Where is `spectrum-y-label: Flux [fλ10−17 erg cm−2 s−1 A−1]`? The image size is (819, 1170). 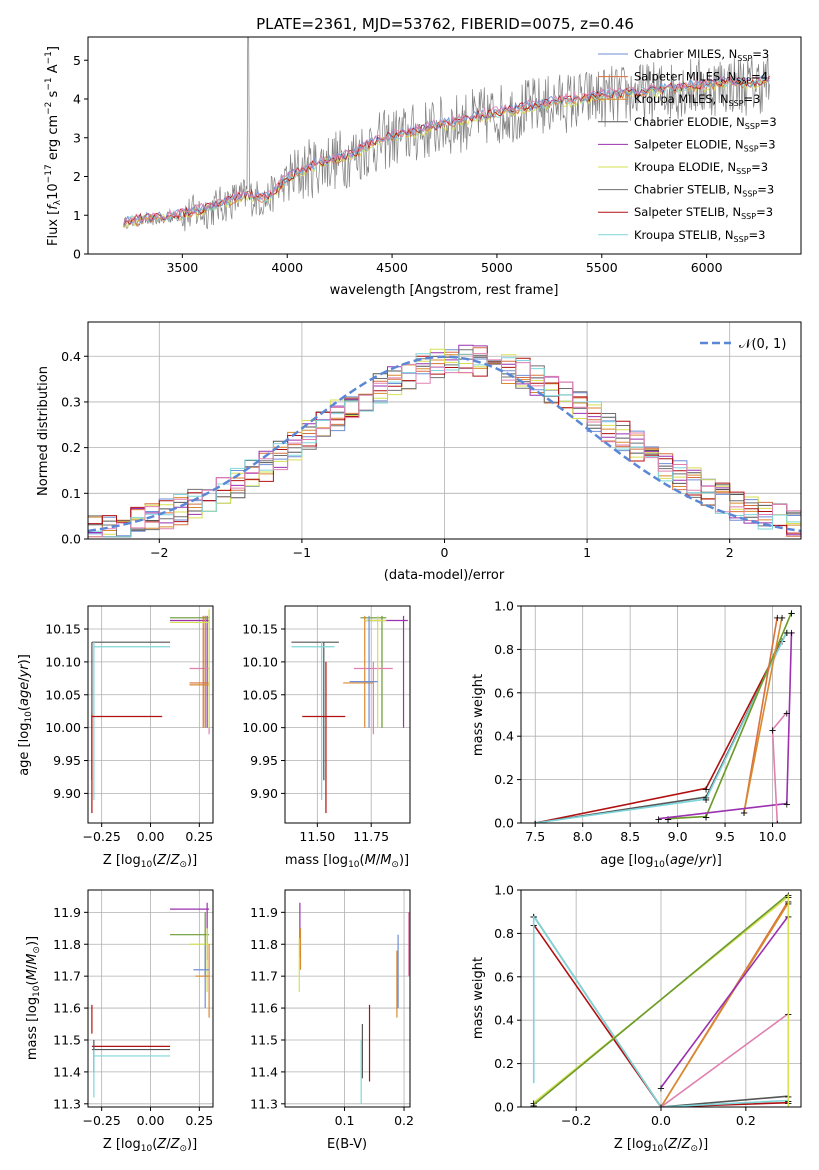
spectrum-y-label: Flux [fλ10−17 erg cm−2 s−1 A−1] is located at coordinates (53, 146).